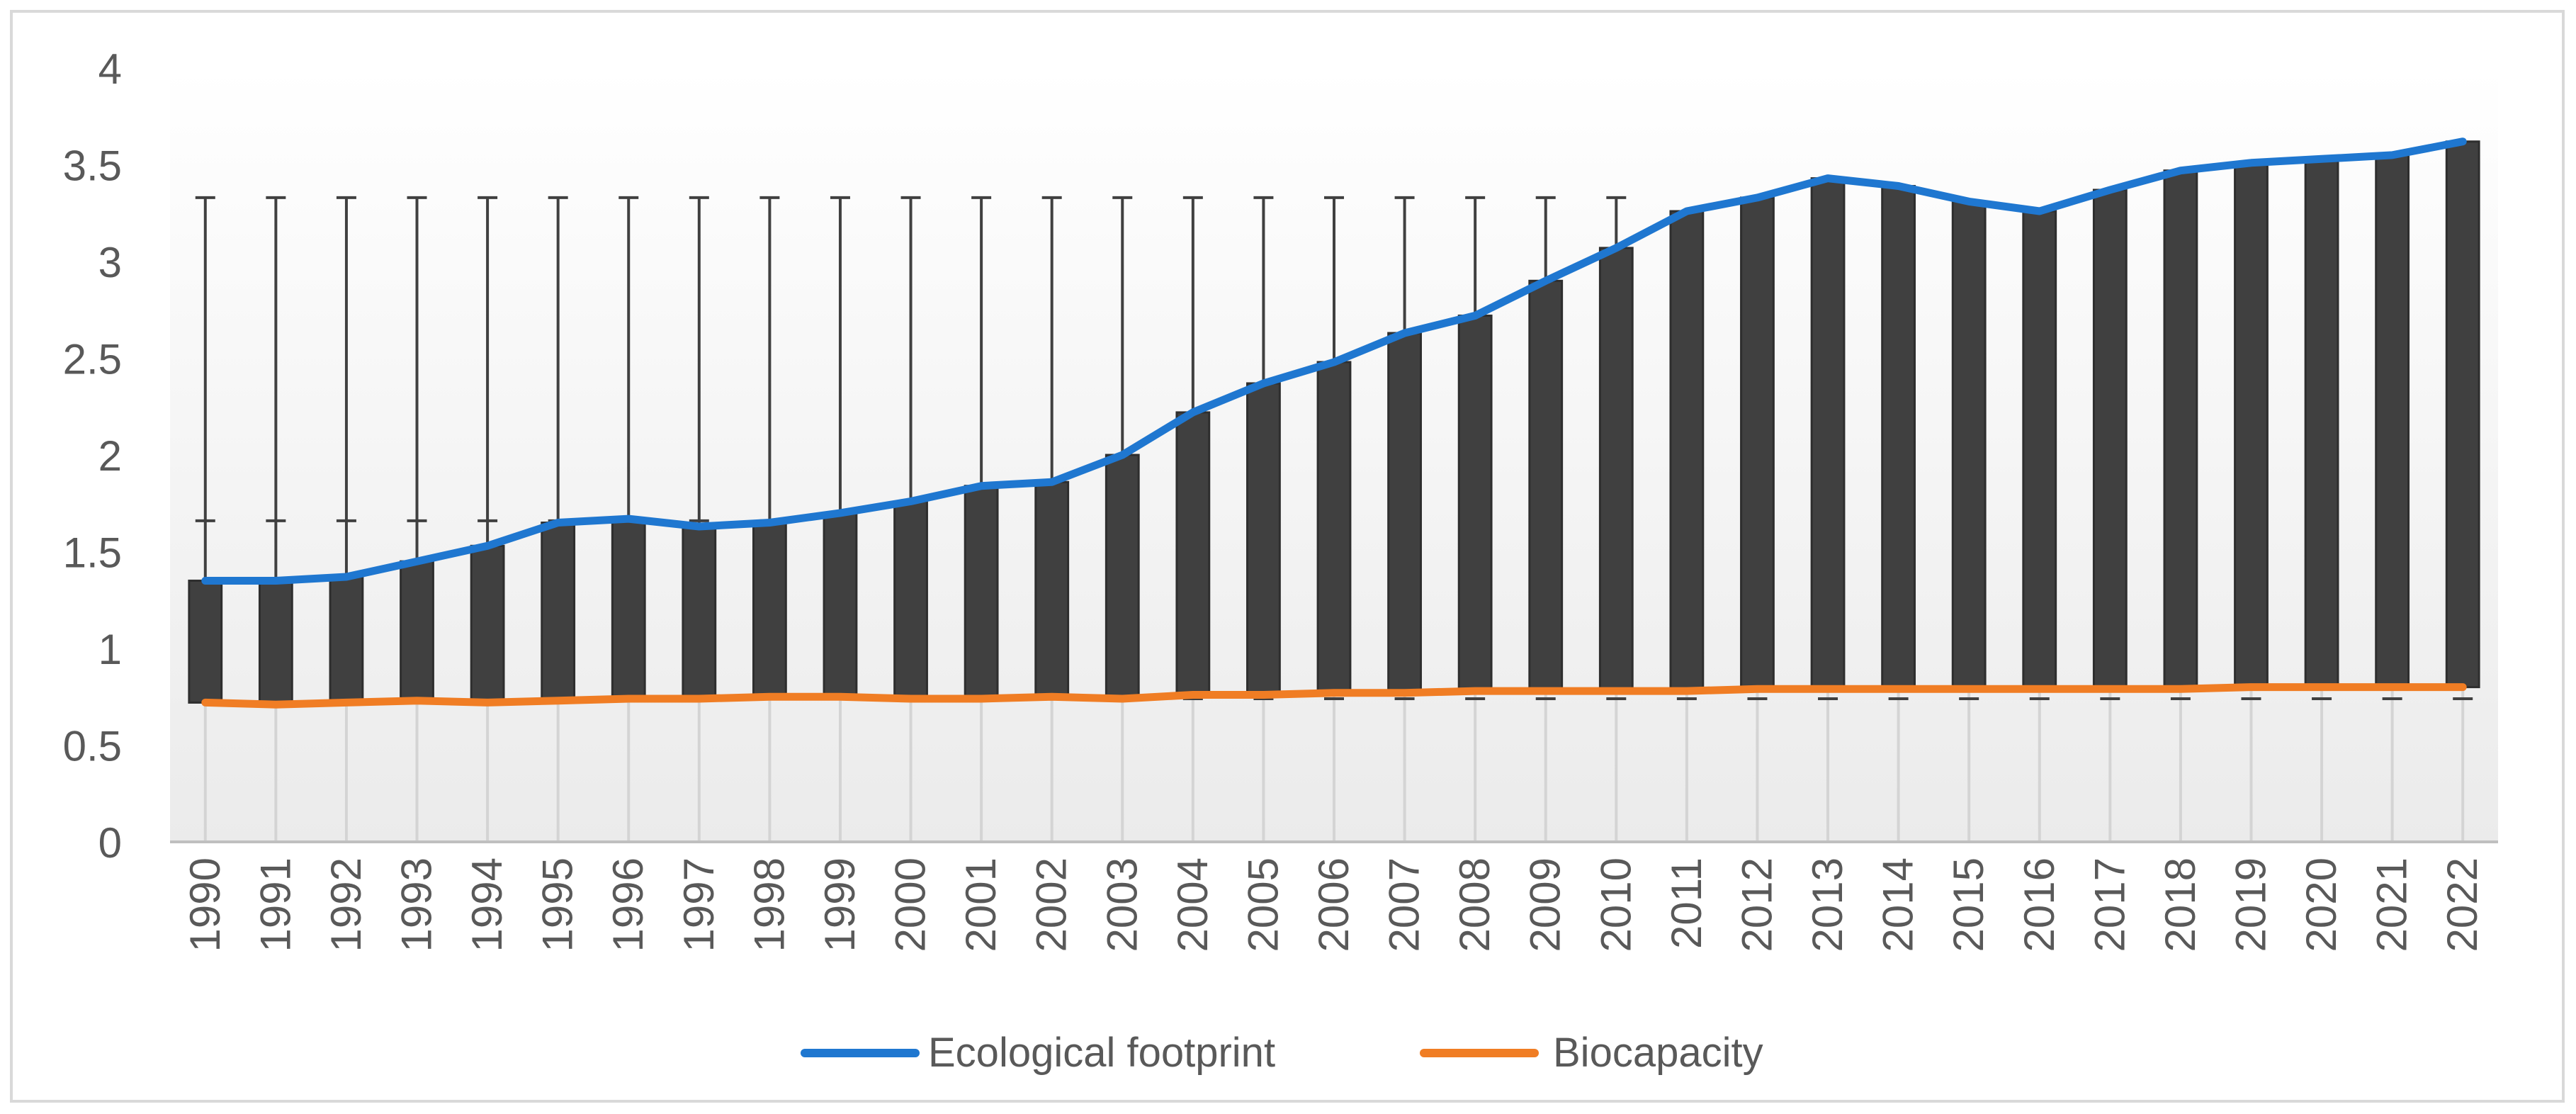  Describe the element at coordinates (205, 904) in the screenshot. I see `x-tick-label-1990: 1990` at that location.